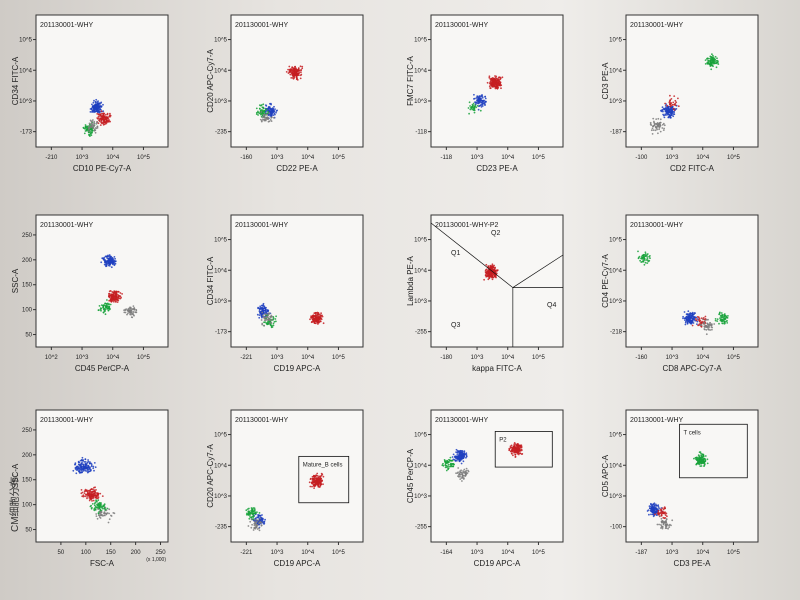 The height and width of the screenshot is (600, 800). What do you see at coordinates (446, 553) in the screenshot?
I see `x-tick-label: -164` at bounding box center [446, 553].